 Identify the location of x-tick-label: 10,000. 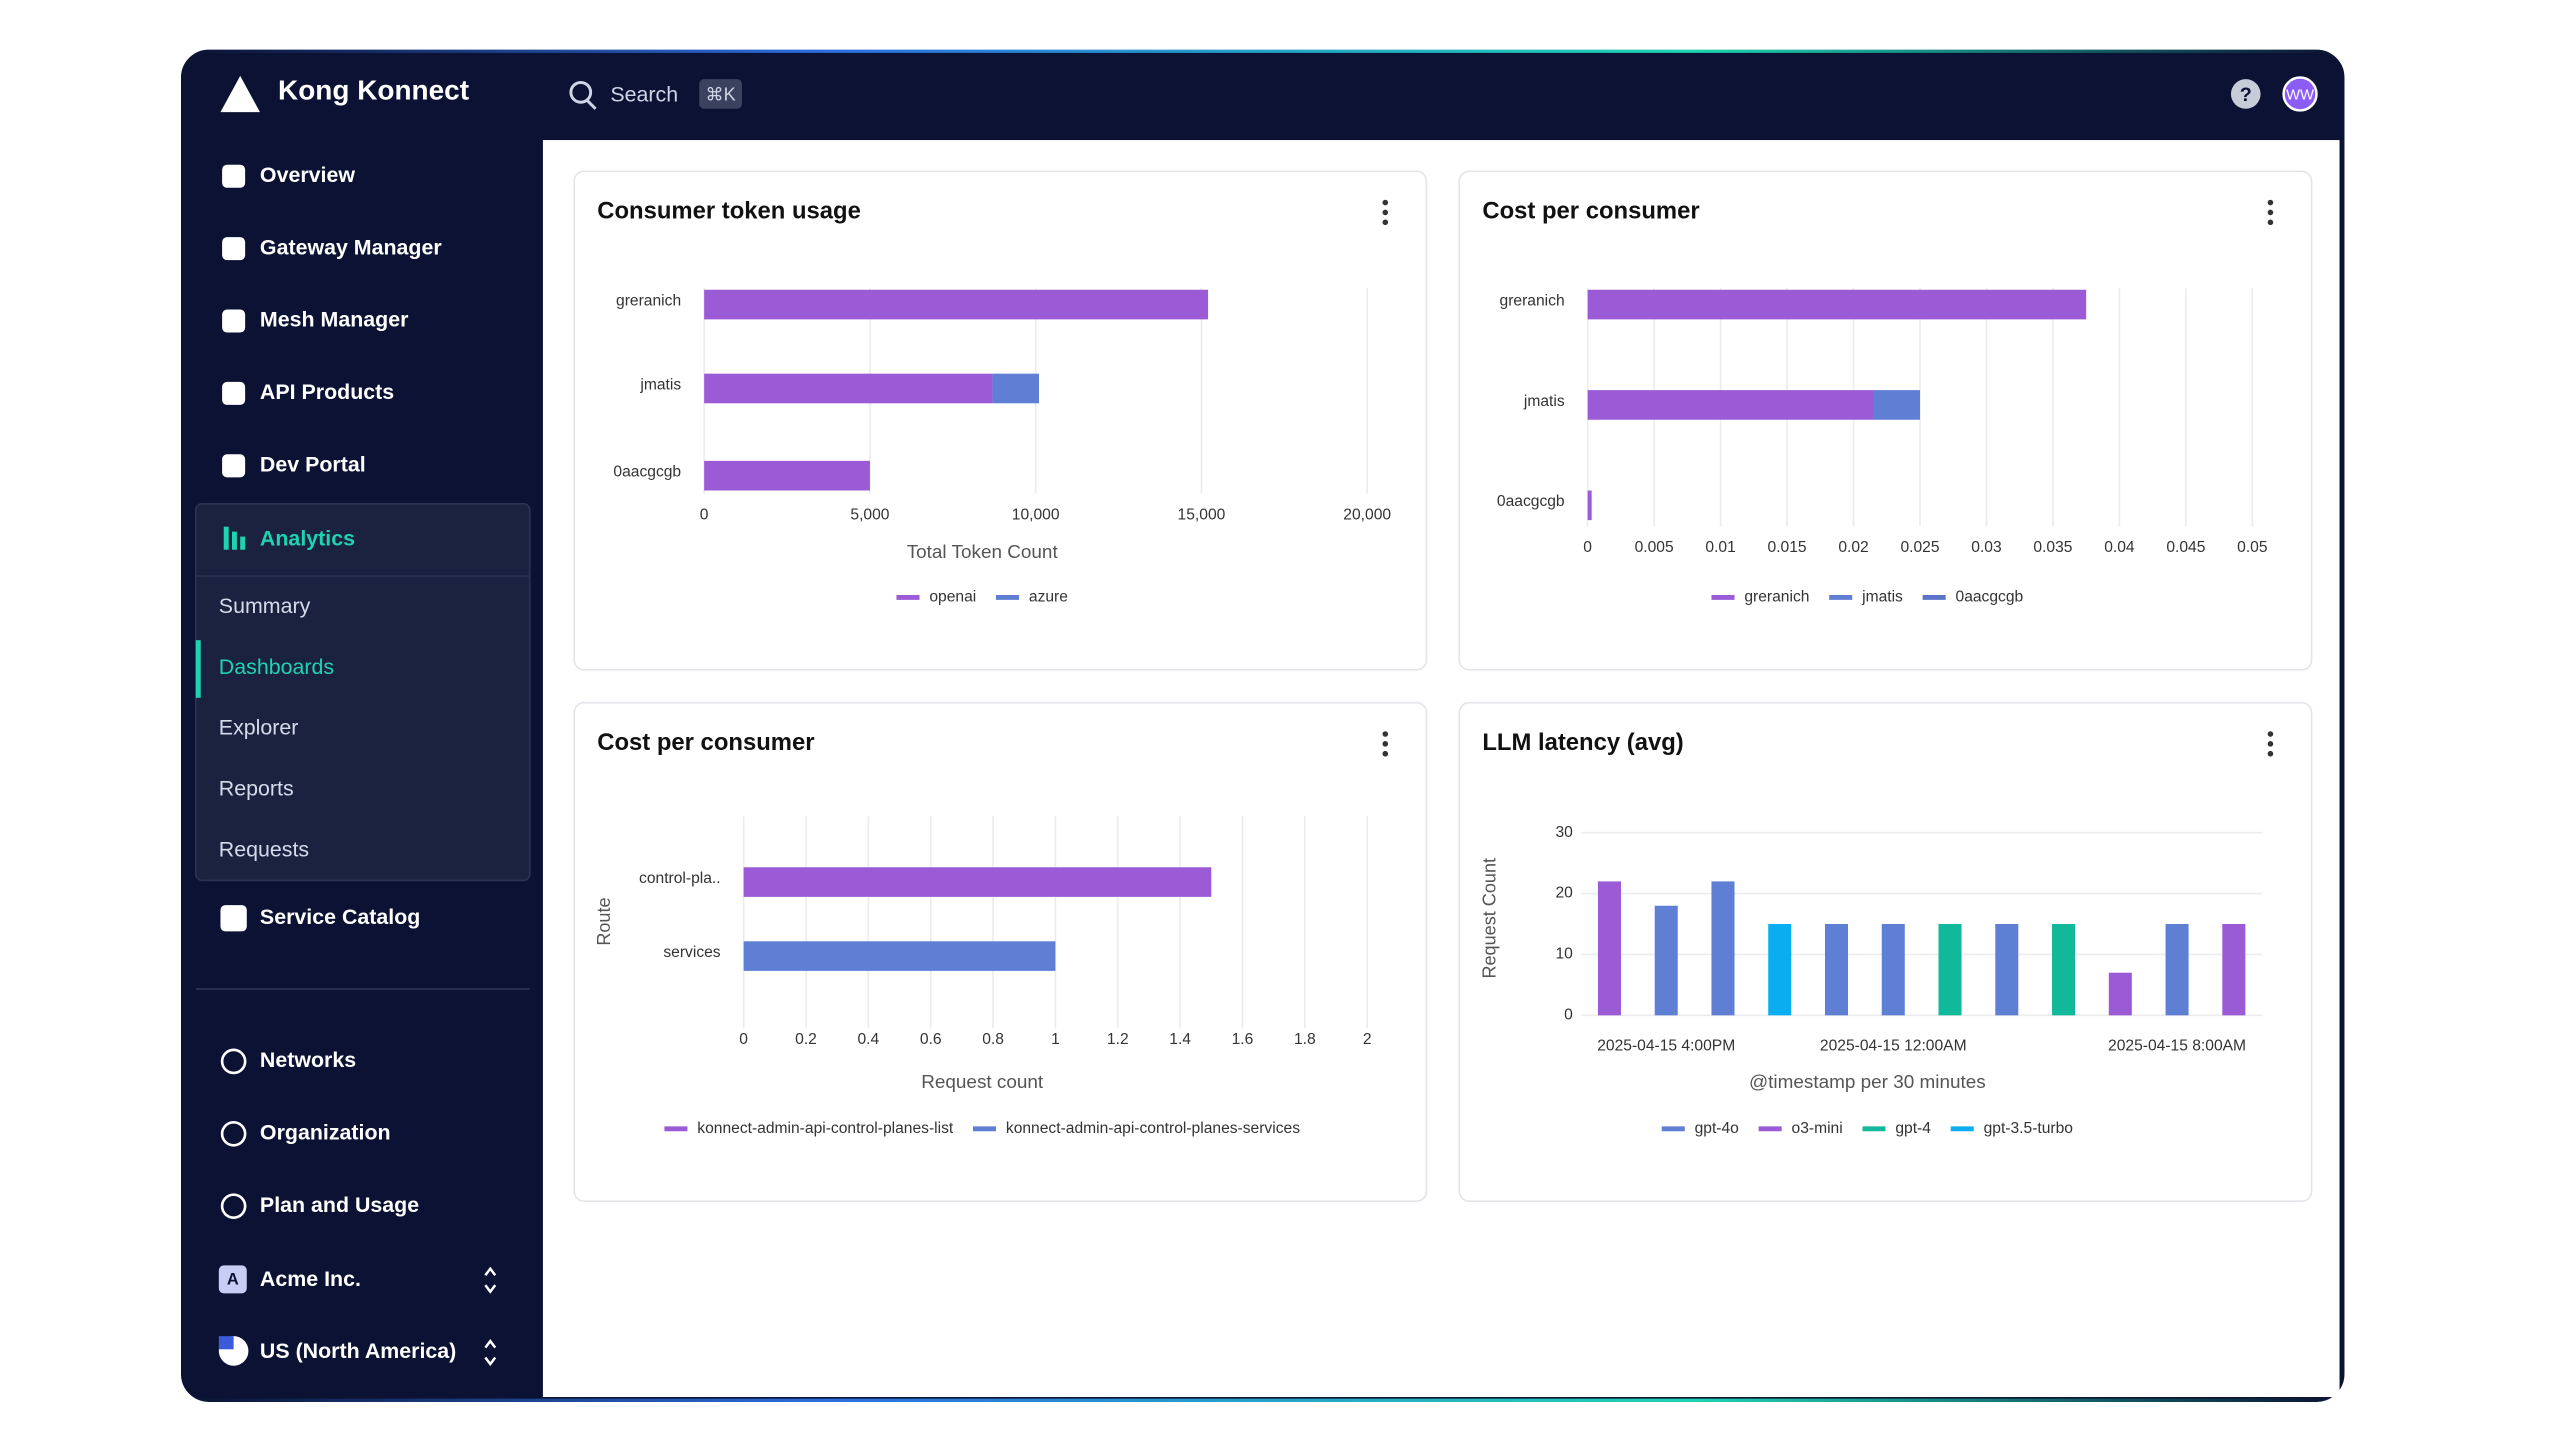
(1036, 514).